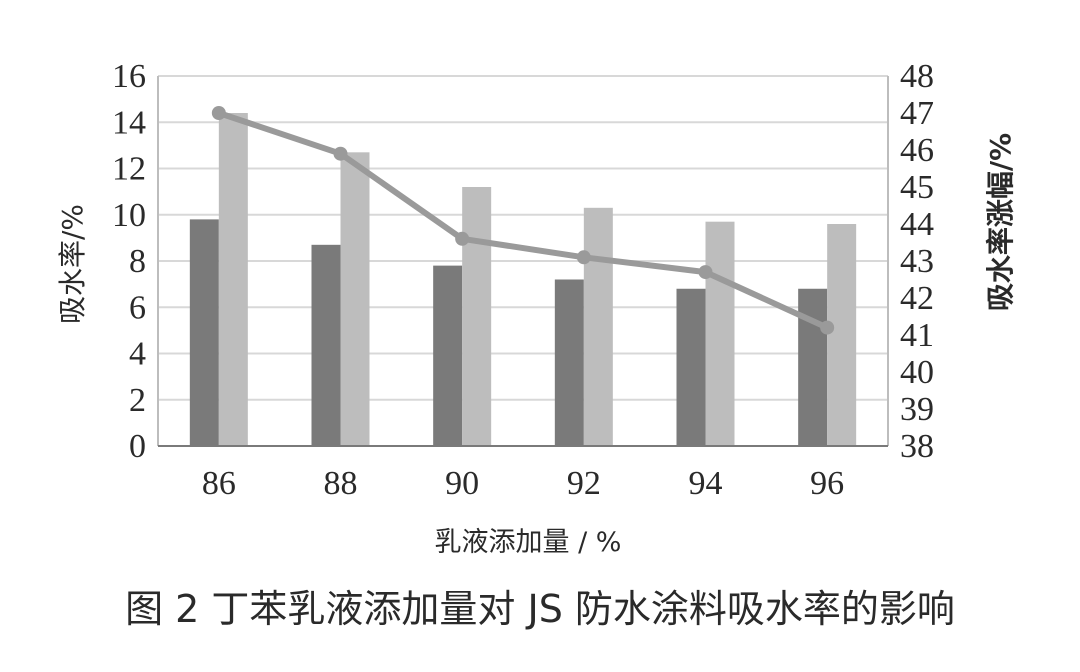  What do you see at coordinates (137, 400) in the screenshot?
I see `y-tick-label: 2` at bounding box center [137, 400].